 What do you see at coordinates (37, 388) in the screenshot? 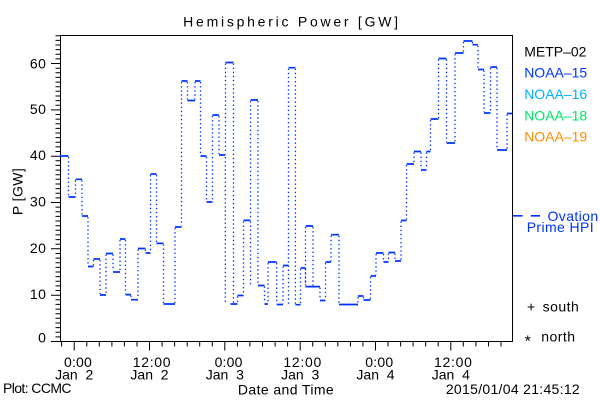
I see `svg-text: Plot: CCMC` at bounding box center [37, 388].